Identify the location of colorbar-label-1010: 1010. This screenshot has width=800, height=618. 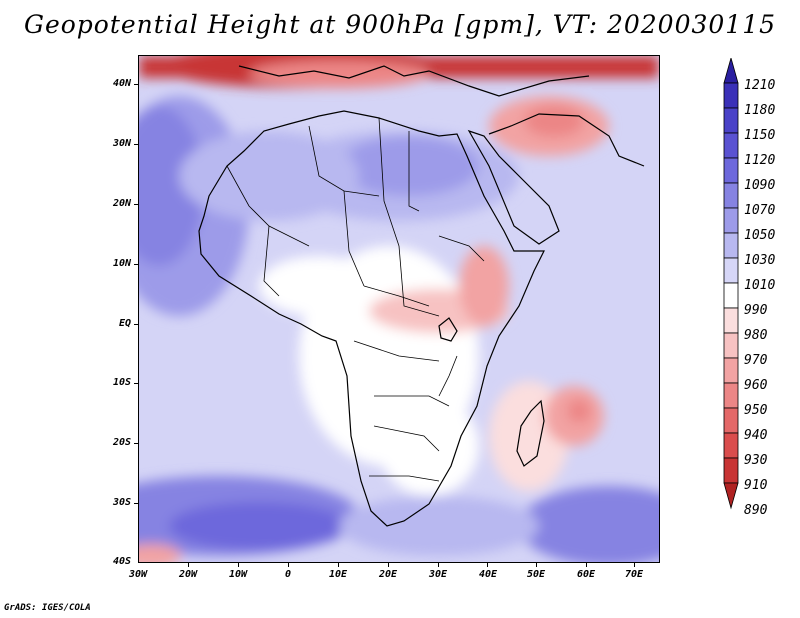
(760, 285).